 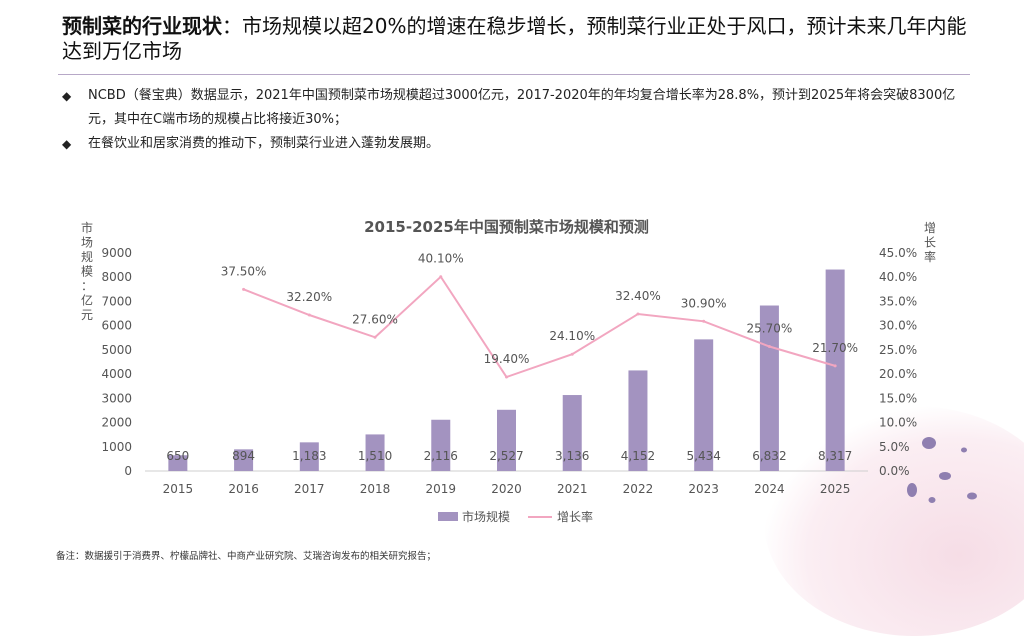 I want to click on bar-2018, so click(x=375, y=452).